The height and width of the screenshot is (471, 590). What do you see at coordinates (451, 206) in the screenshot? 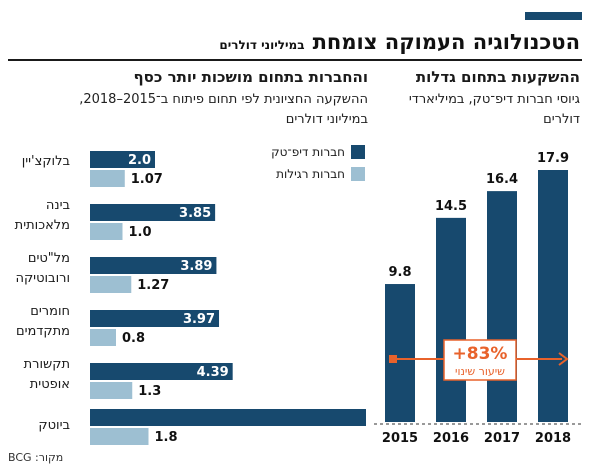
I see `column-value-2016: 14.5` at bounding box center [451, 206].